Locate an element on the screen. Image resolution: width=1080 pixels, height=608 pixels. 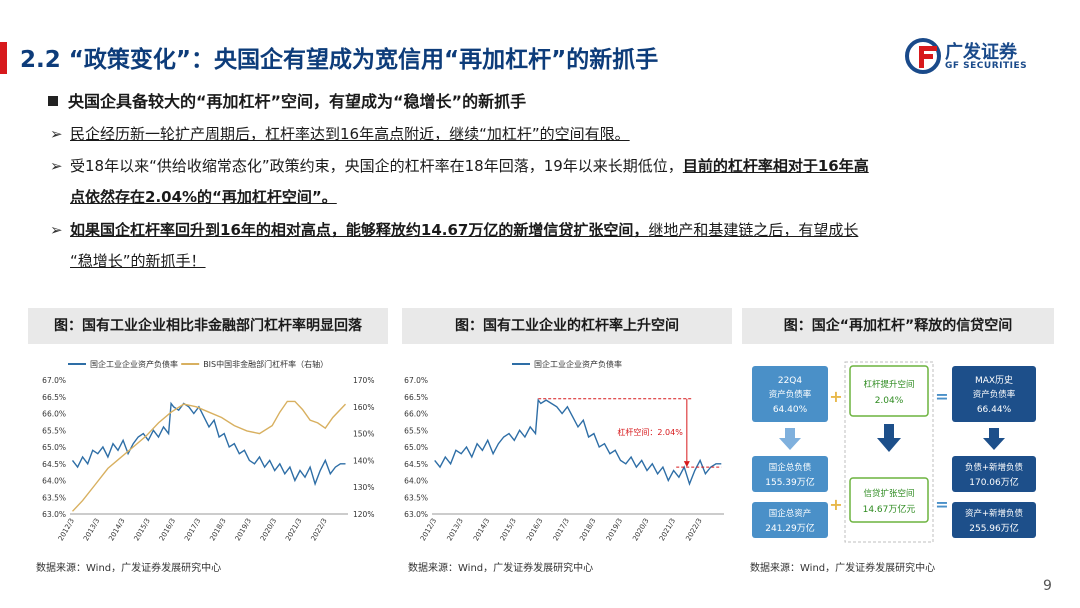
y2-tick-label: 160% is located at coordinates (363, 407).